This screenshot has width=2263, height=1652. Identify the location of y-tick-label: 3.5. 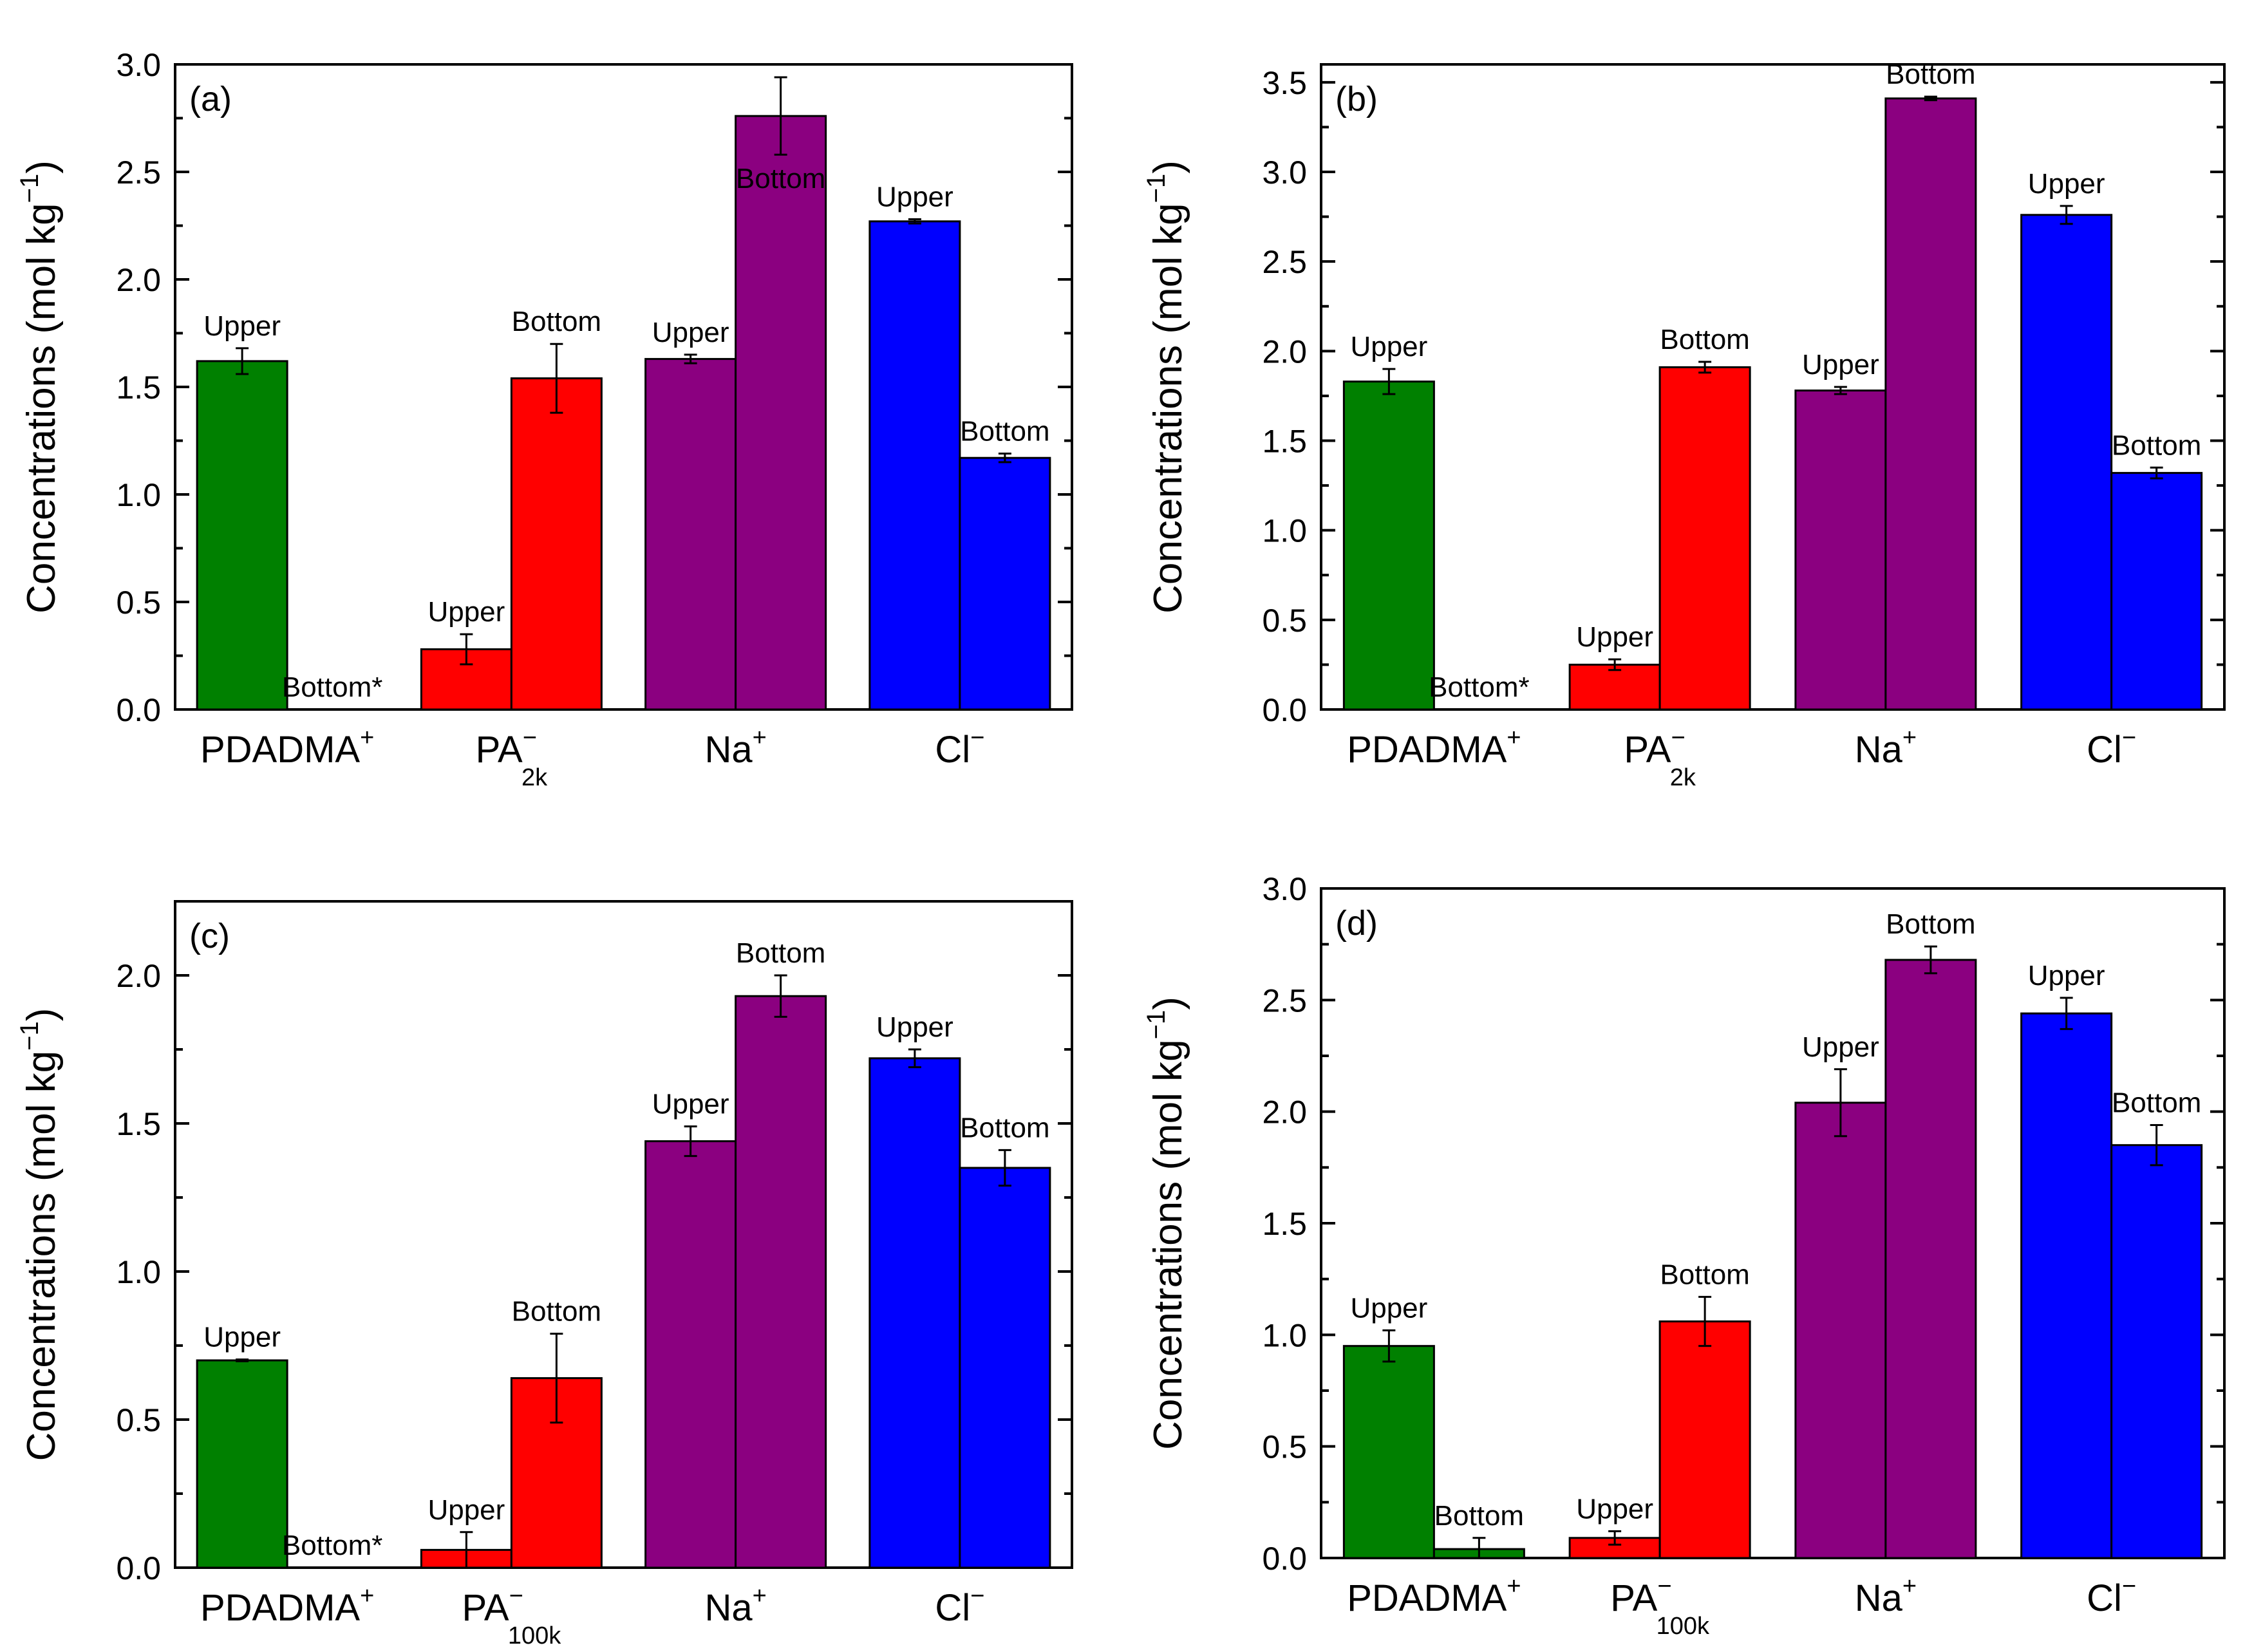
(1284, 83).